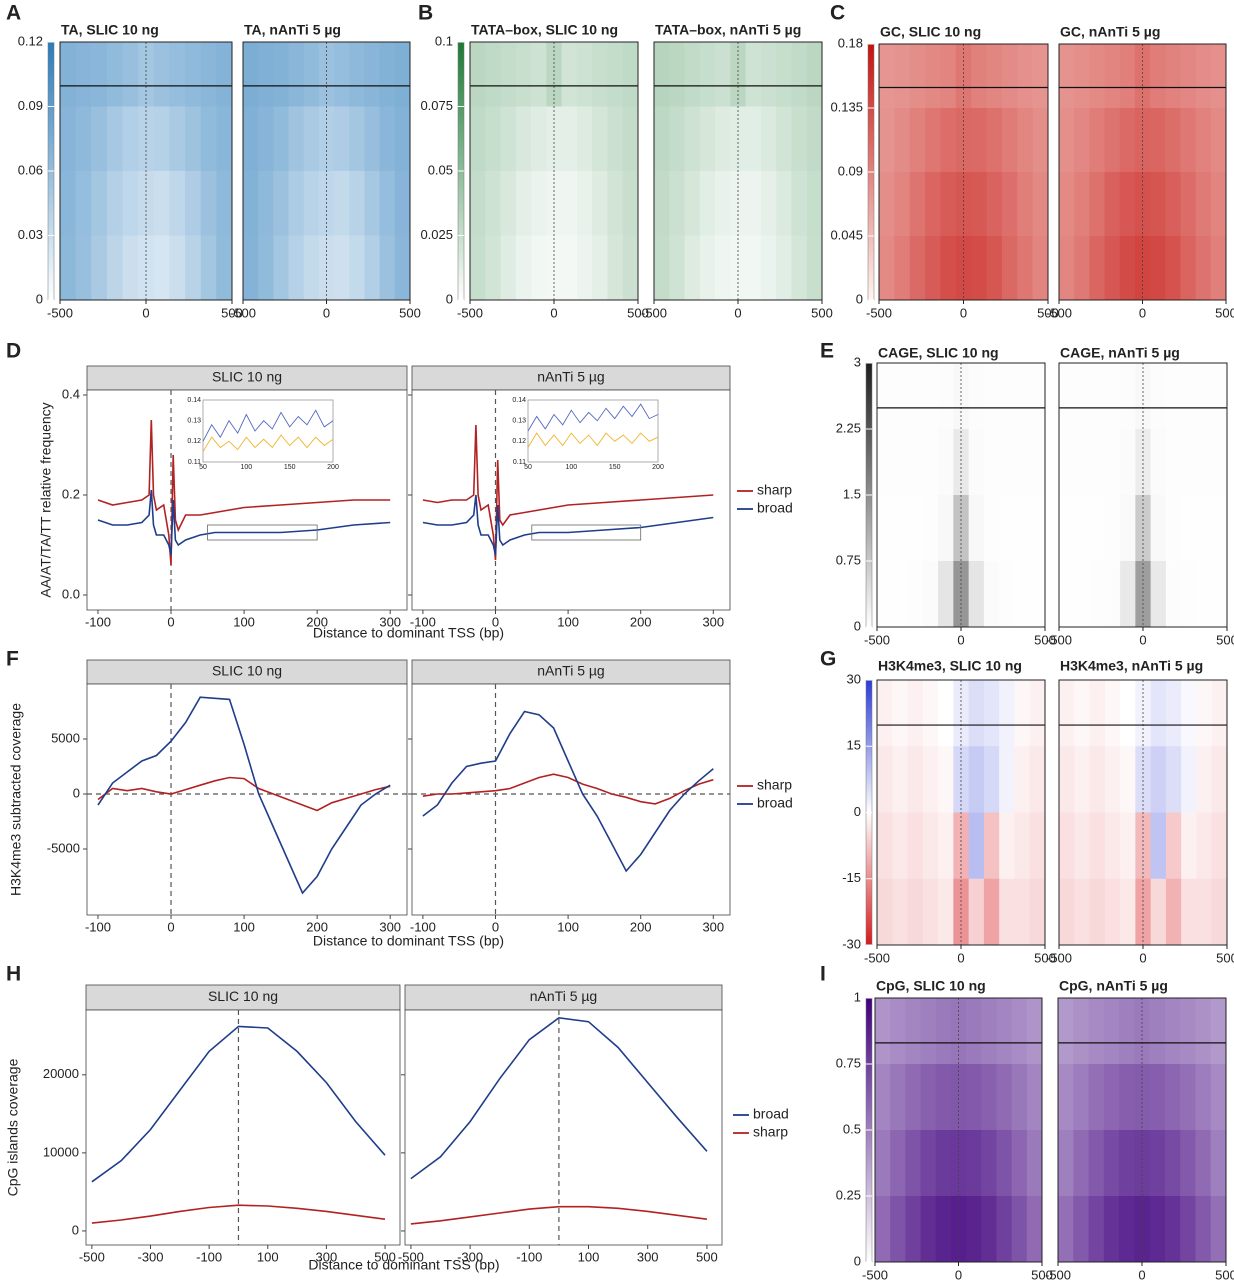 The width and height of the screenshot is (1234, 1280). Describe the element at coordinates (243, 1127) in the screenshot. I see `plot-frame` at that location.